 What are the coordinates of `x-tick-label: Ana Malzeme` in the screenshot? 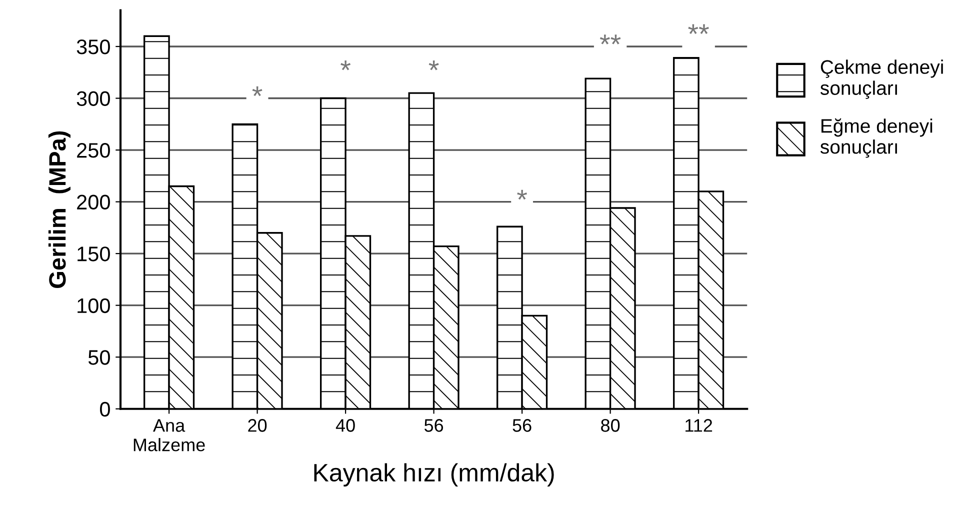 It's located at (169, 435).